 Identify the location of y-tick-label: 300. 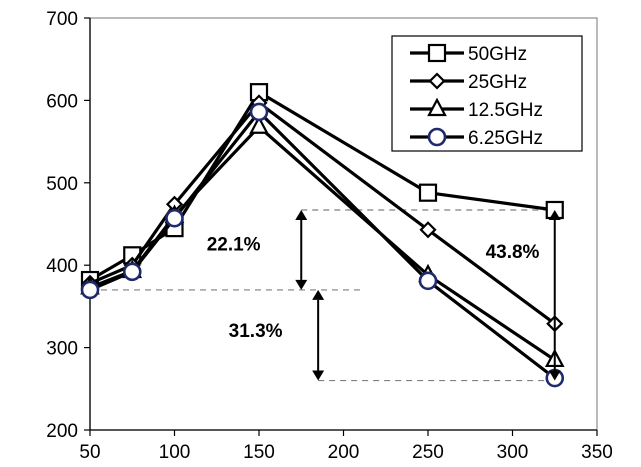
(62, 349).